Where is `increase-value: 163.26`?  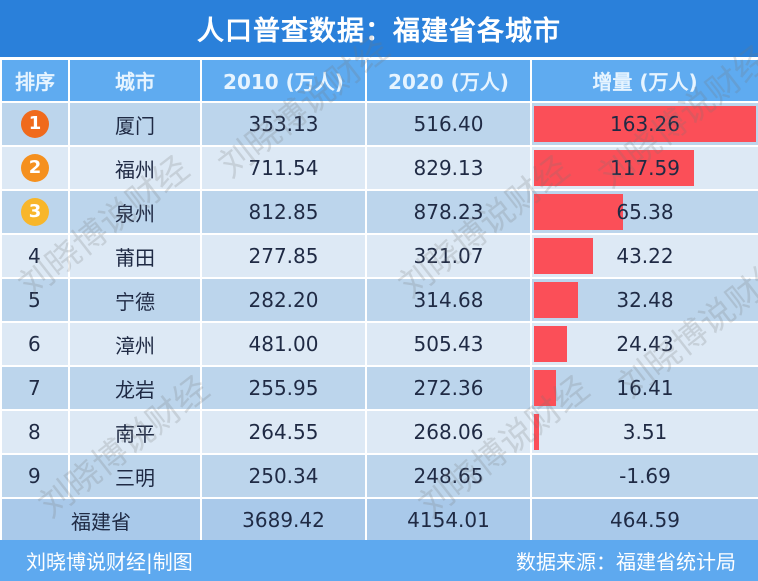 increase-value: 163.26 is located at coordinates (645, 124).